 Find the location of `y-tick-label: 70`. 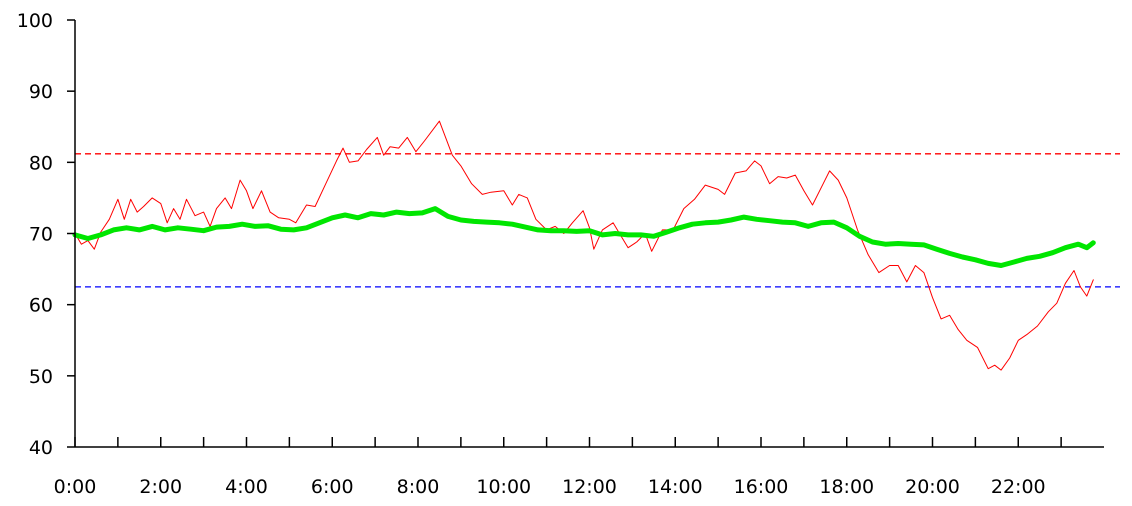

y-tick-label: 70 is located at coordinates (41, 235).